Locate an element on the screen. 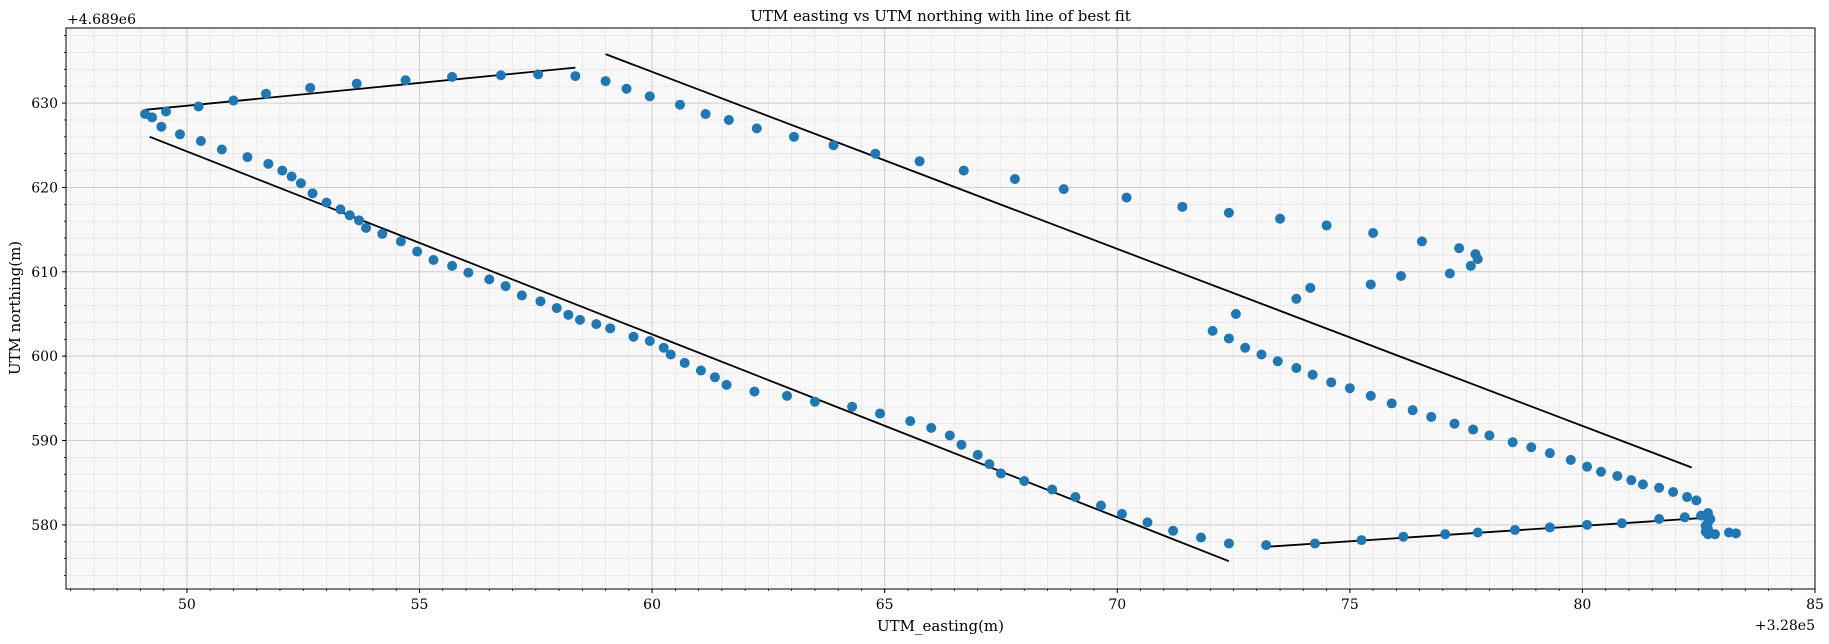 The width and height of the screenshot is (1829, 644). y-axis-title: UTM northing(m) is located at coordinates (15, 308).